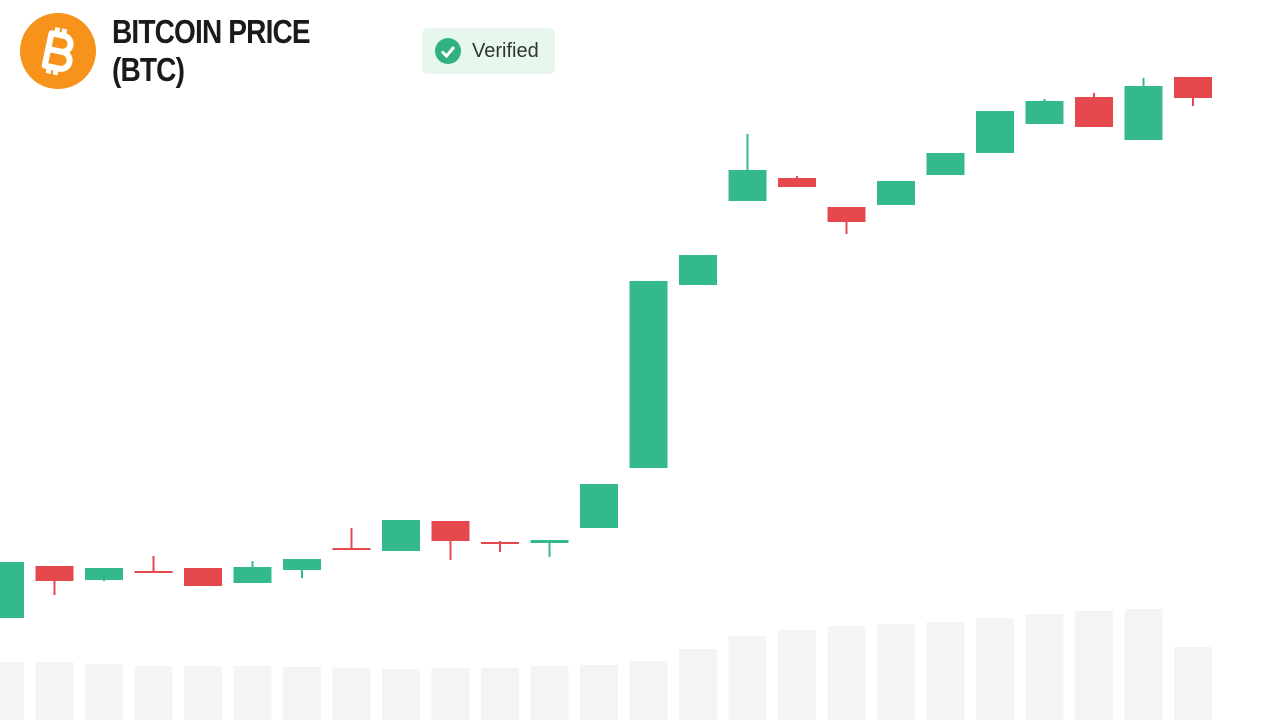 Image resolution: width=1280 pixels, height=720 pixels. What do you see at coordinates (448, 51) in the screenshot?
I see `check-icon` at bounding box center [448, 51].